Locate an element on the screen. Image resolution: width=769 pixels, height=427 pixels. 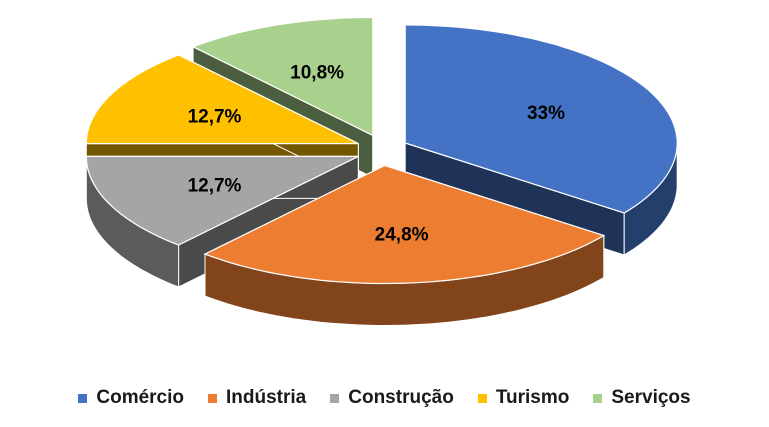
legend-item-construcao: Construção is located at coordinates (392, 398).